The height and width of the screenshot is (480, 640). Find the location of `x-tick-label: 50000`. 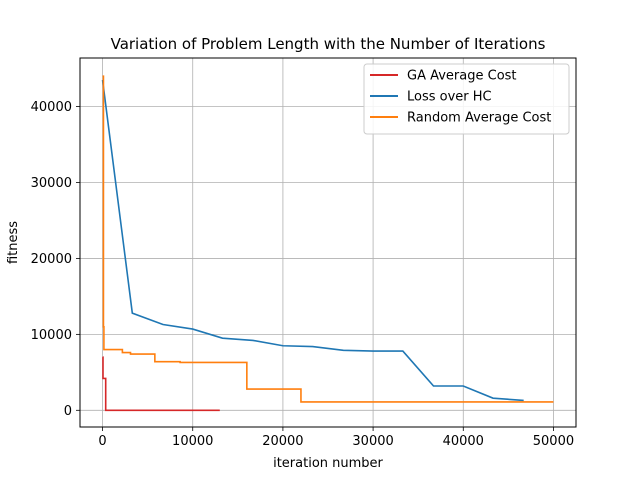

x-tick-label: 50000 is located at coordinates (553, 441).